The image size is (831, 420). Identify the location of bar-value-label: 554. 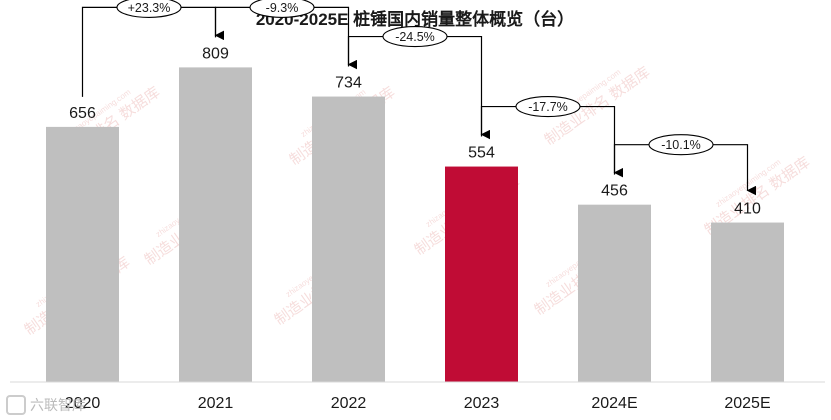
(481, 153).